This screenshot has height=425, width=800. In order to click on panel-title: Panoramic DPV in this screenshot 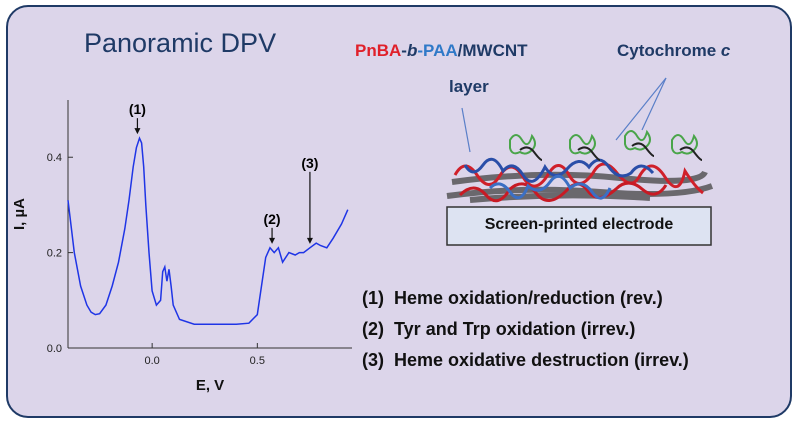, I will do `click(180, 43)`.